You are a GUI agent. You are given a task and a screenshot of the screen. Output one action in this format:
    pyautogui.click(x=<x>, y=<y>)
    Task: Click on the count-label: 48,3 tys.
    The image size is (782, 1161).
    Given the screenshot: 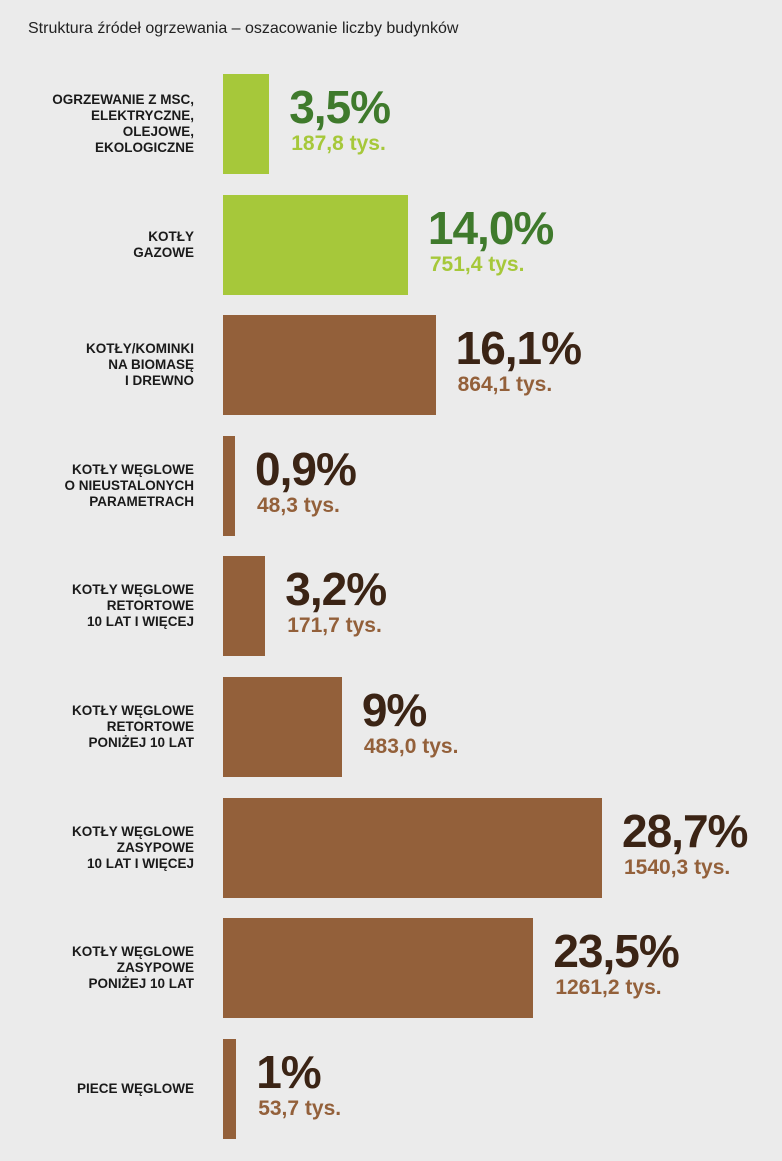 What is the action you would take?
    pyautogui.click(x=298, y=505)
    